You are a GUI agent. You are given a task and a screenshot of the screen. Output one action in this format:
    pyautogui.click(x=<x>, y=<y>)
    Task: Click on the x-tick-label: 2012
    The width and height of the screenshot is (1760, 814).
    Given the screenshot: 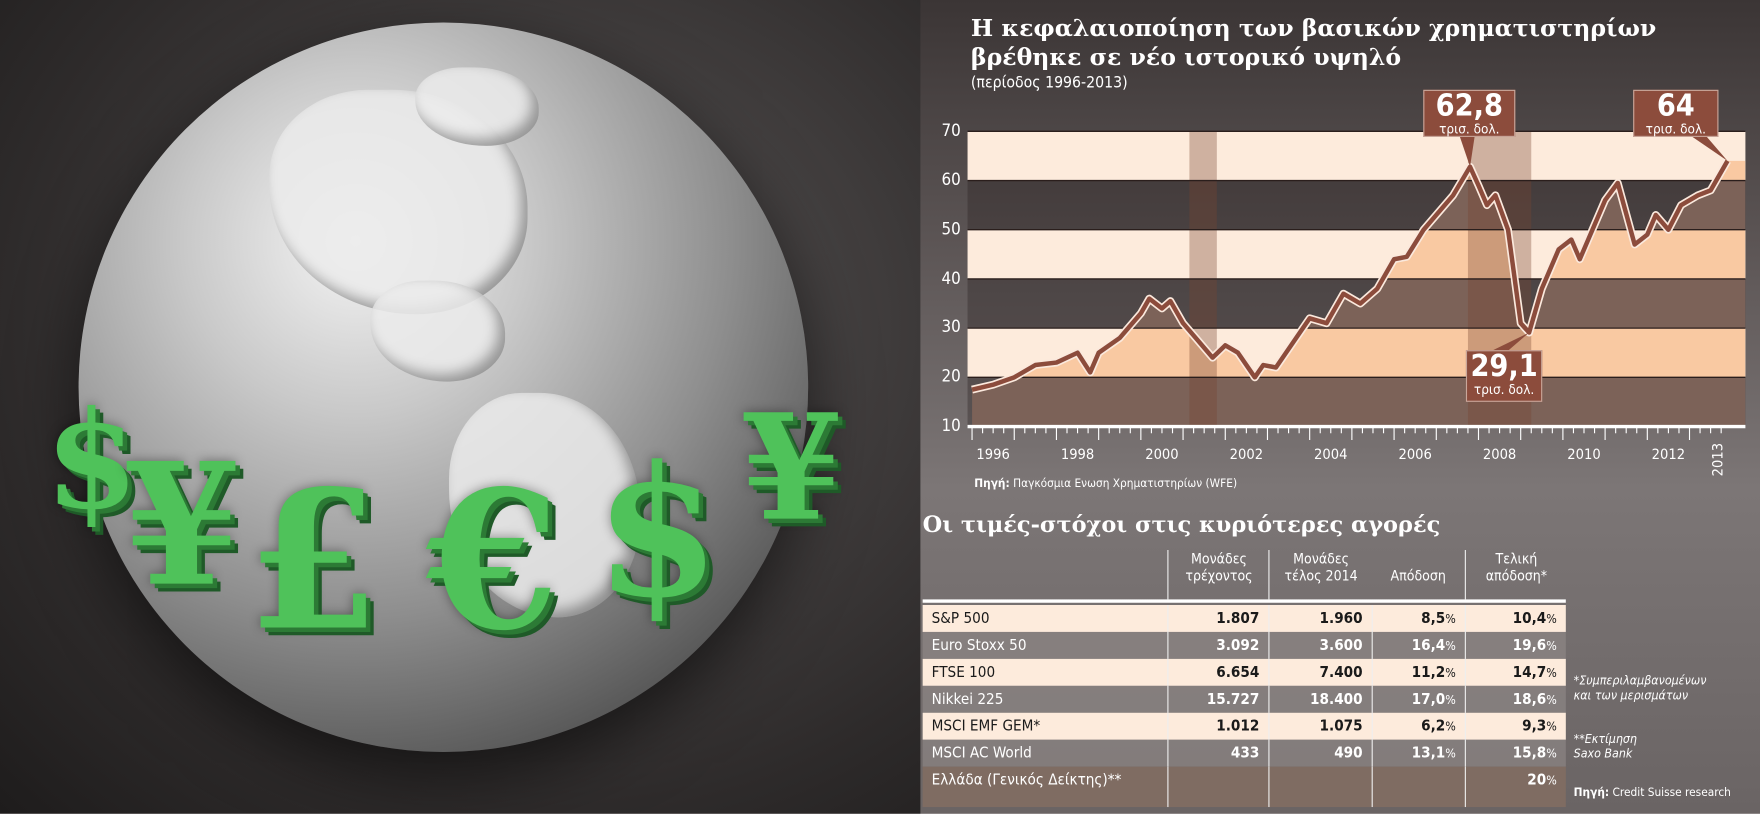 What is the action you would take?
    pyautogui.click(x=1668, y=455)
    